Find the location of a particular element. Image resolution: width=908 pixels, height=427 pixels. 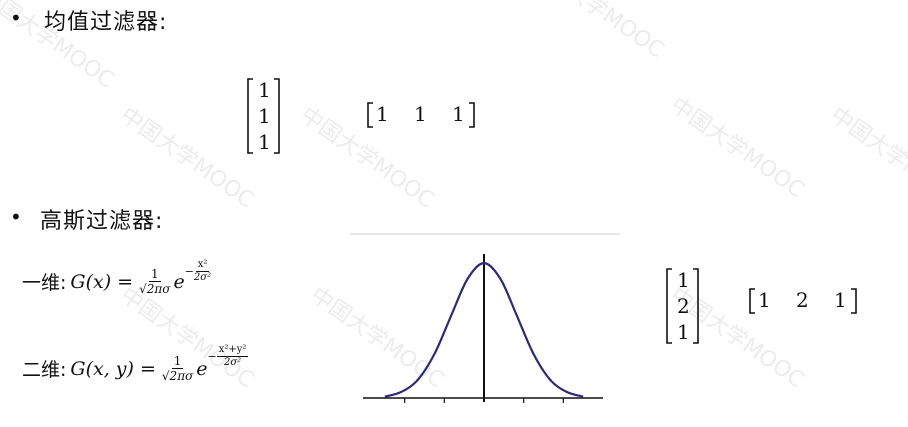

two-d-exponent: − x²+y² 2σ² is located at coordinates (228, 356).